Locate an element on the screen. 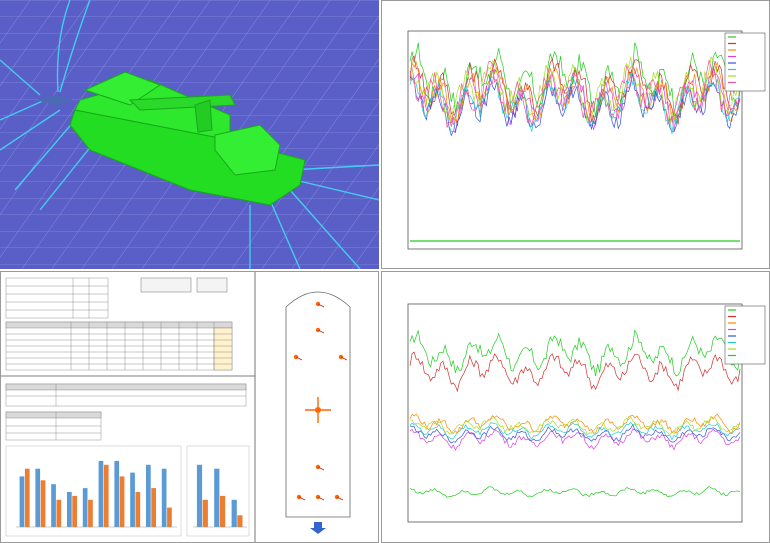  drift-arrow-icon is located at coordinates (318, 525).